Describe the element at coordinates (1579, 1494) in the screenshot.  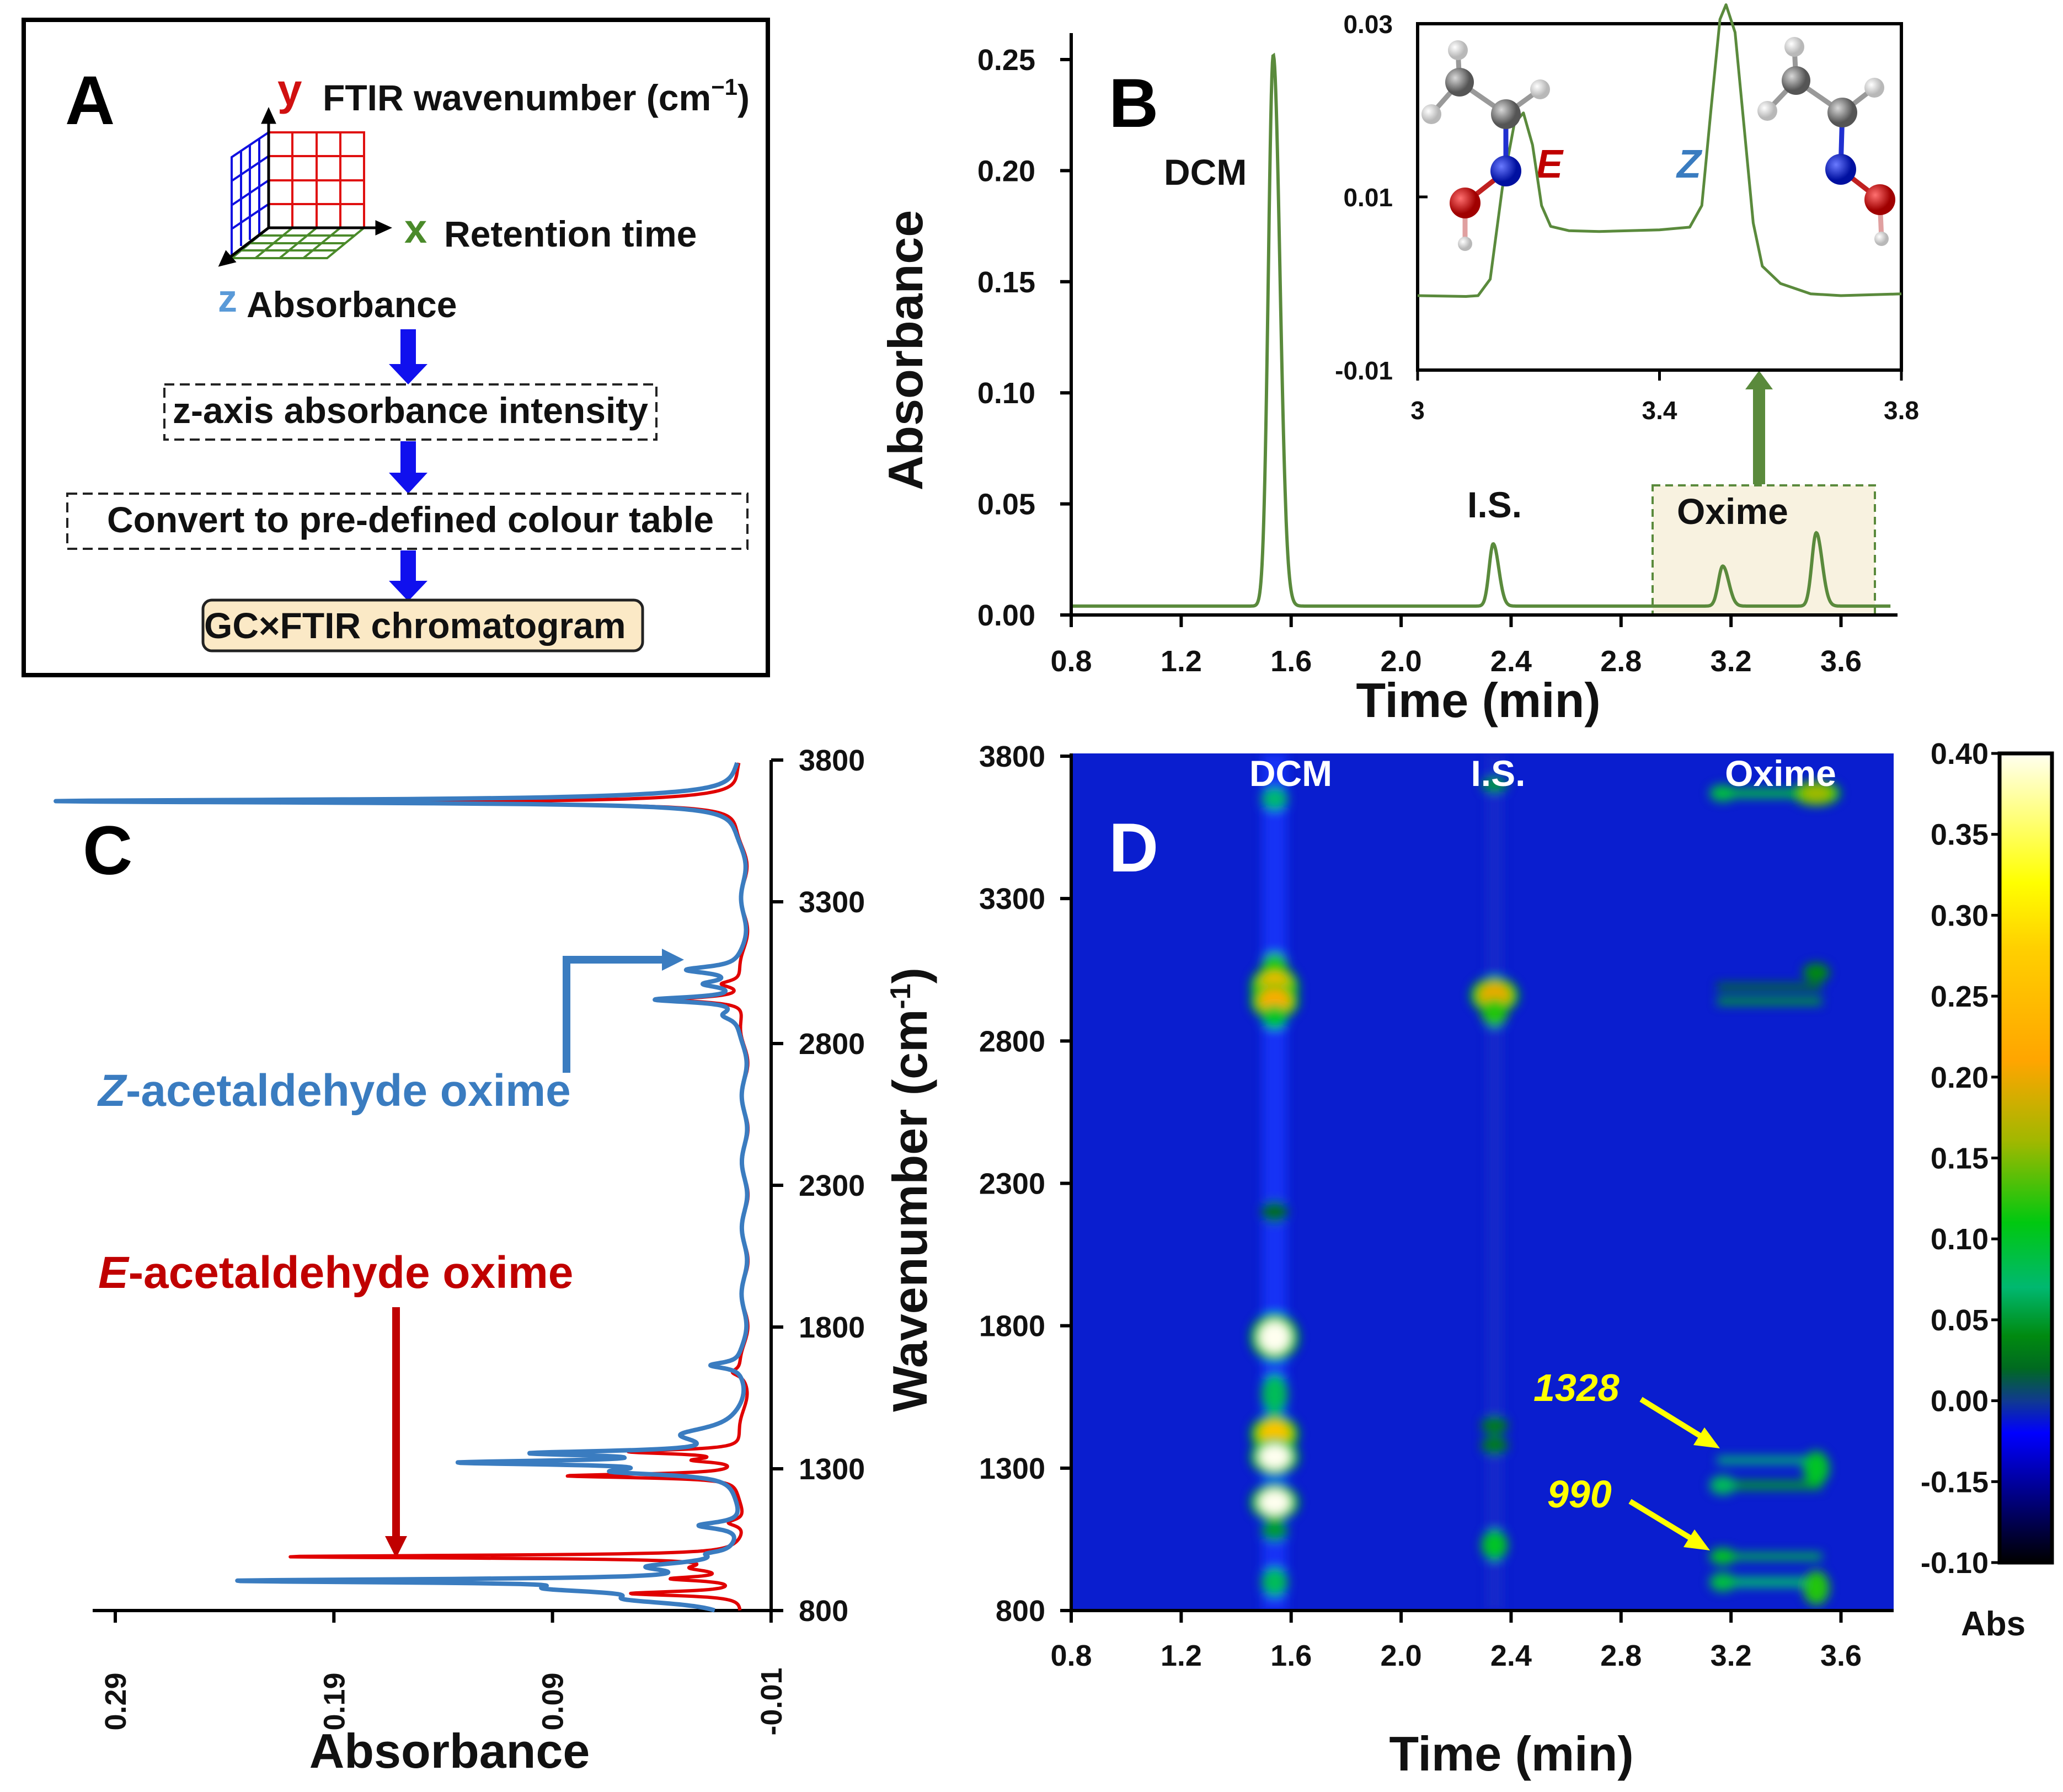
I see `band-990-label: 990` at that location.